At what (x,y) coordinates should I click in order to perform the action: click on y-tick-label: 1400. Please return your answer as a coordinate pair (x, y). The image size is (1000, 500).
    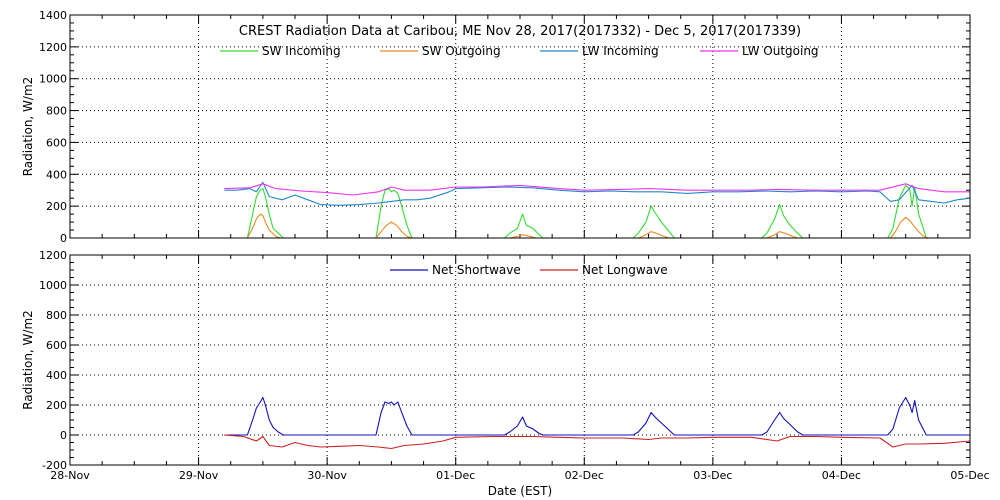
    Looking at the image, I should click on (53, 15).